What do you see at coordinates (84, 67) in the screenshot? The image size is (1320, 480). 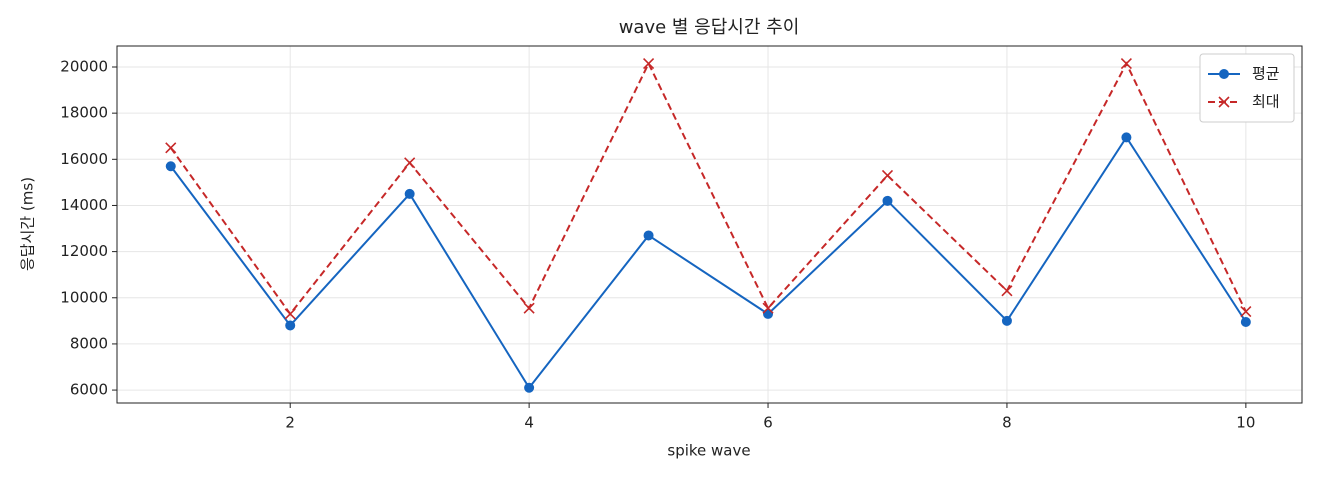 I see `y-tick-label: 20000` at bounding box center [84, 67].